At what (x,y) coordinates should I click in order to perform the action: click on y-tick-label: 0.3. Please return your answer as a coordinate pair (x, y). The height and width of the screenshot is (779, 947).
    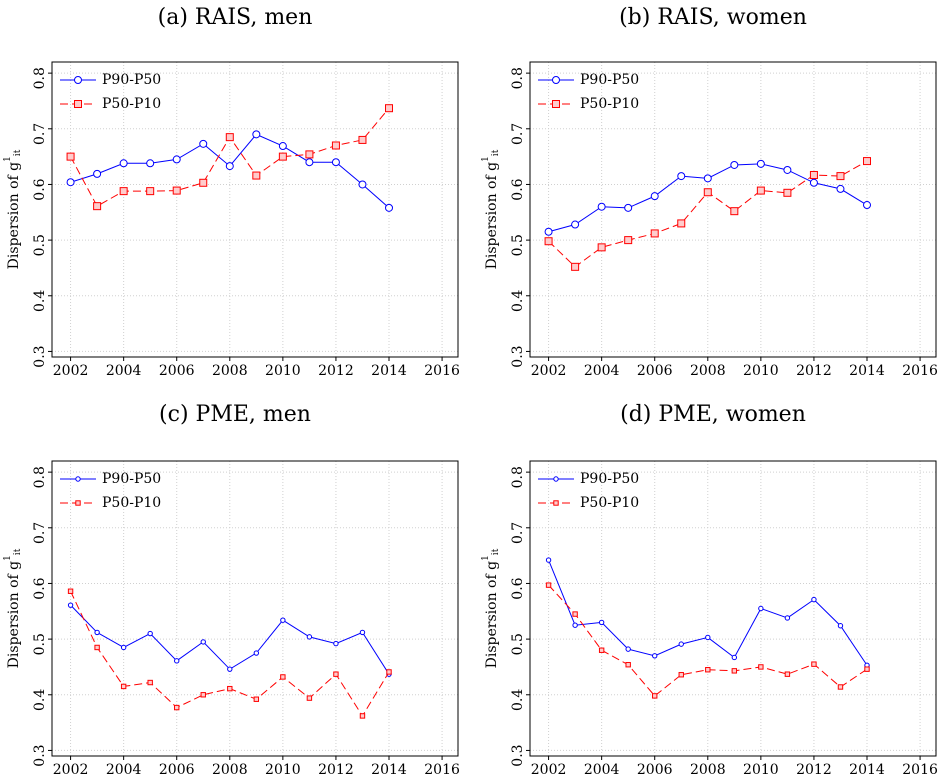
    Looking at the image, I should click on (518, 356).